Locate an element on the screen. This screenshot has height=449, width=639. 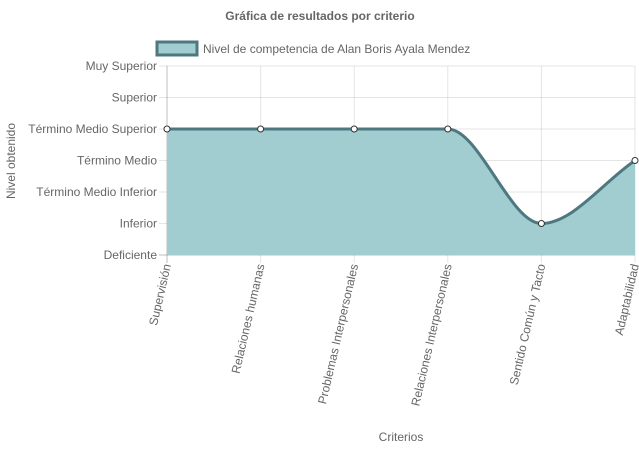
x-tick-label: Adaptabilidad is located at coordinates (625, 300).